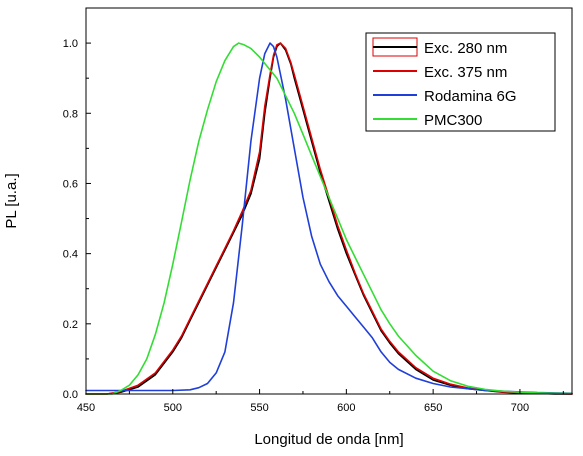 The width and height of the screenshot is (583, 456). I want to click on legend-label-pmc300: PMC300, so click(453, 120).